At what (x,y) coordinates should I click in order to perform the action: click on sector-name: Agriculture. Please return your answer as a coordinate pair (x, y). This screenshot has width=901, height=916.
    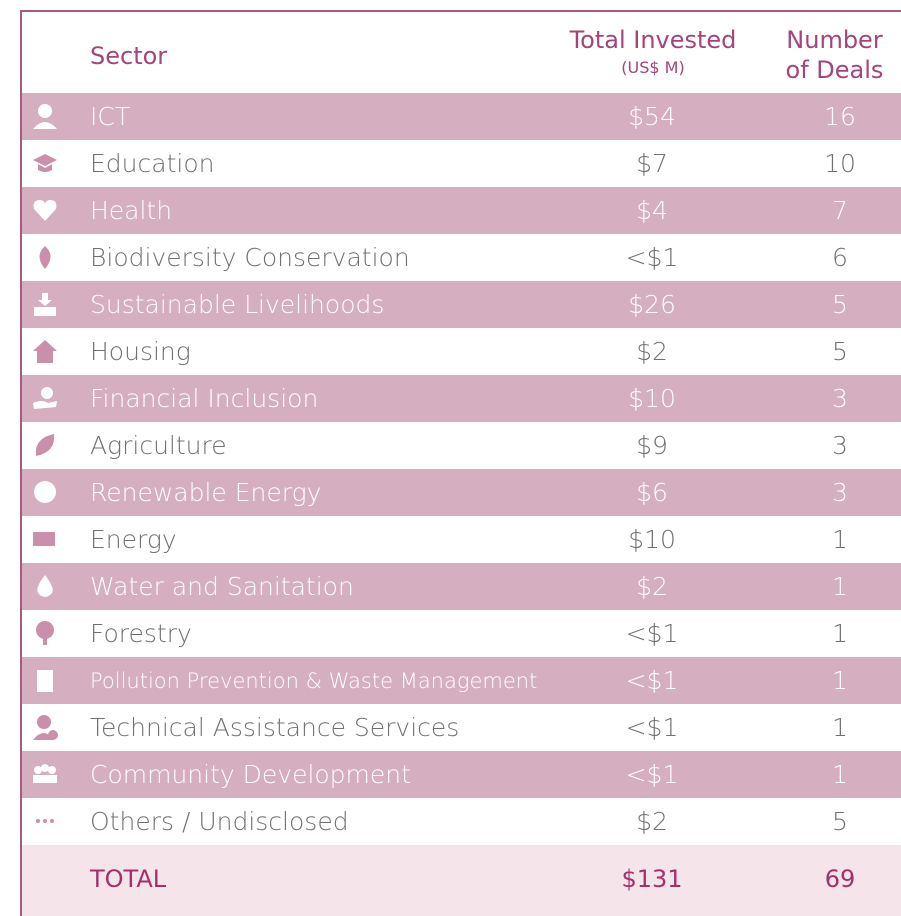
    Looking at the image, I should click on (158, 445).